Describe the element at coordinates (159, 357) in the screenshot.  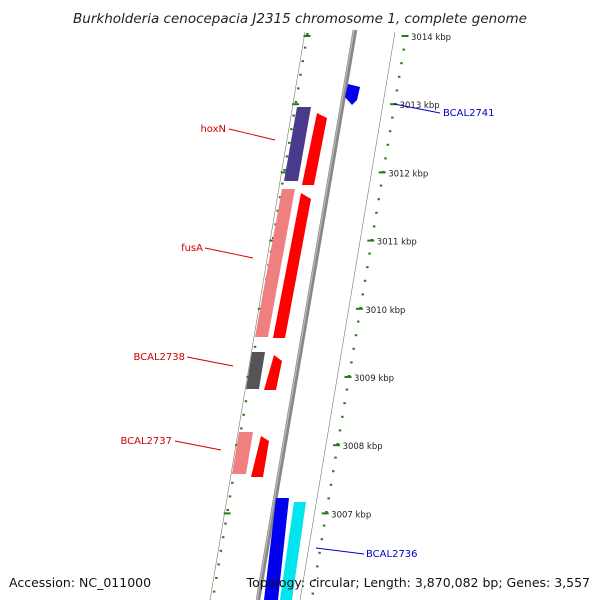
I see `gene-label-BCAL2738: BCAL2738` at that location.